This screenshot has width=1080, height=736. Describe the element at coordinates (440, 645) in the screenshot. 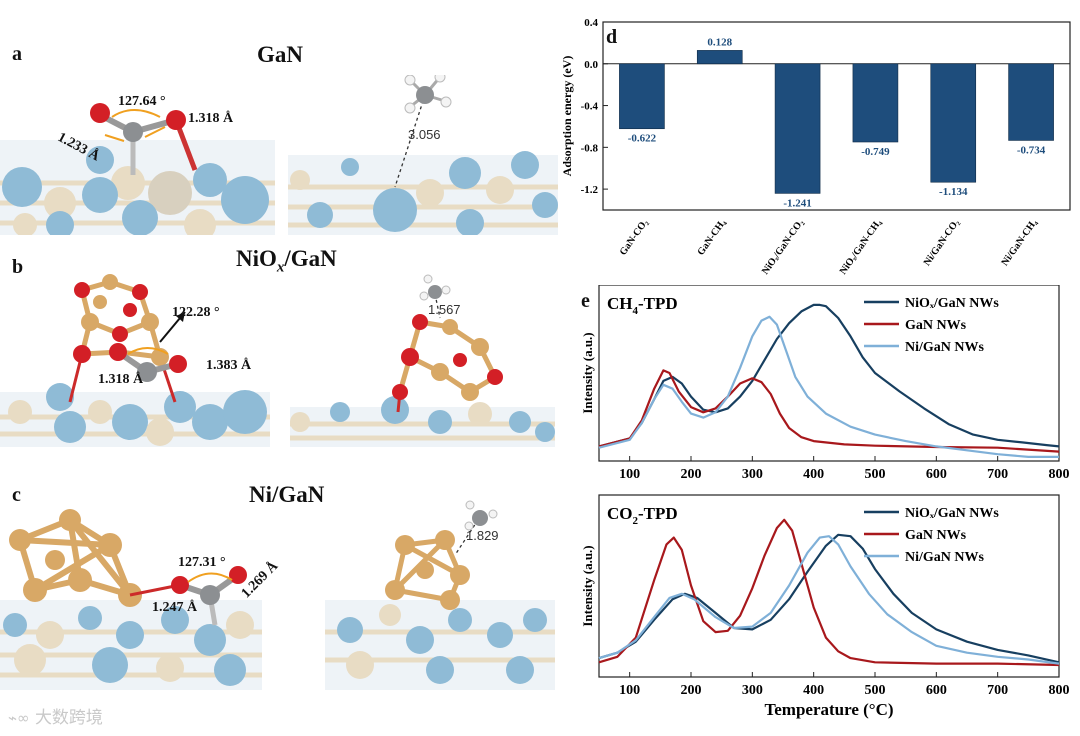

I see `gan-slab-c-right` at that location.